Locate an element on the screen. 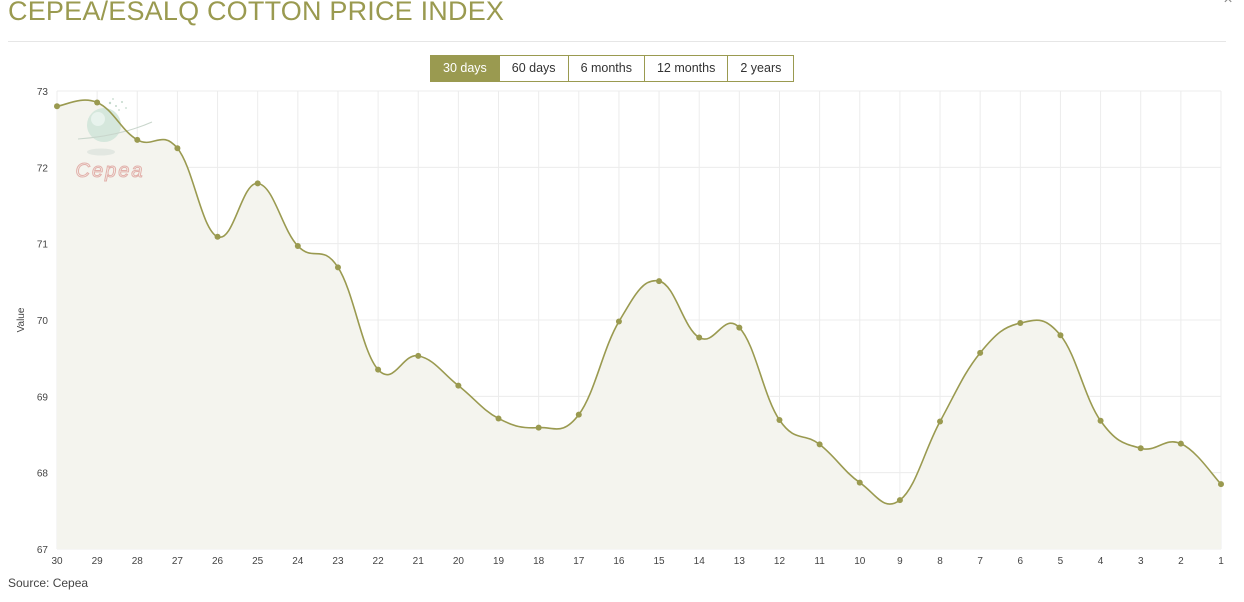  x-tick-label: 2 is located at coordinates (1181, 561).